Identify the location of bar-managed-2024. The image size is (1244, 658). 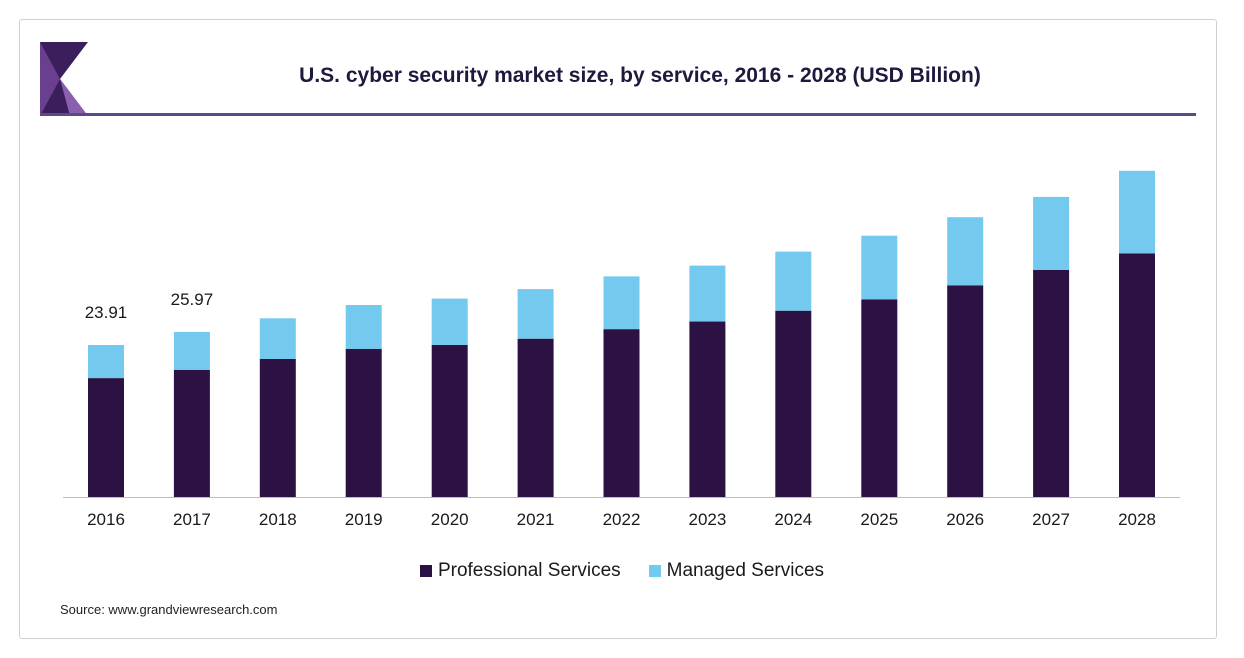
(793, 281).